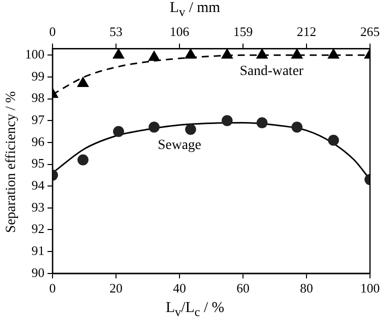  I want to click on x-tick-label: 60, so click(243, 288).